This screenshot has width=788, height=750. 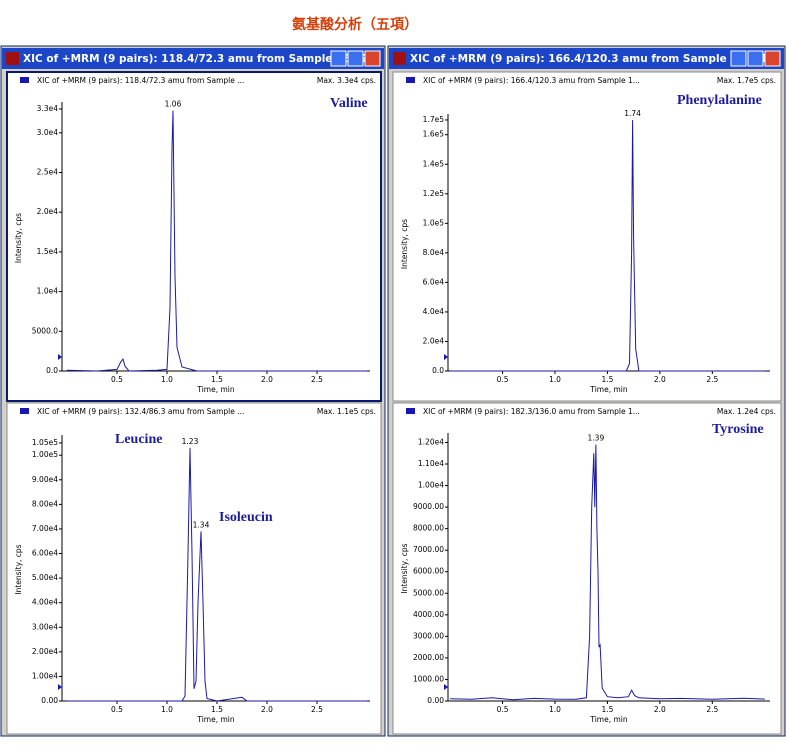 I want to click on title-bar, so click(x=193, y=58).